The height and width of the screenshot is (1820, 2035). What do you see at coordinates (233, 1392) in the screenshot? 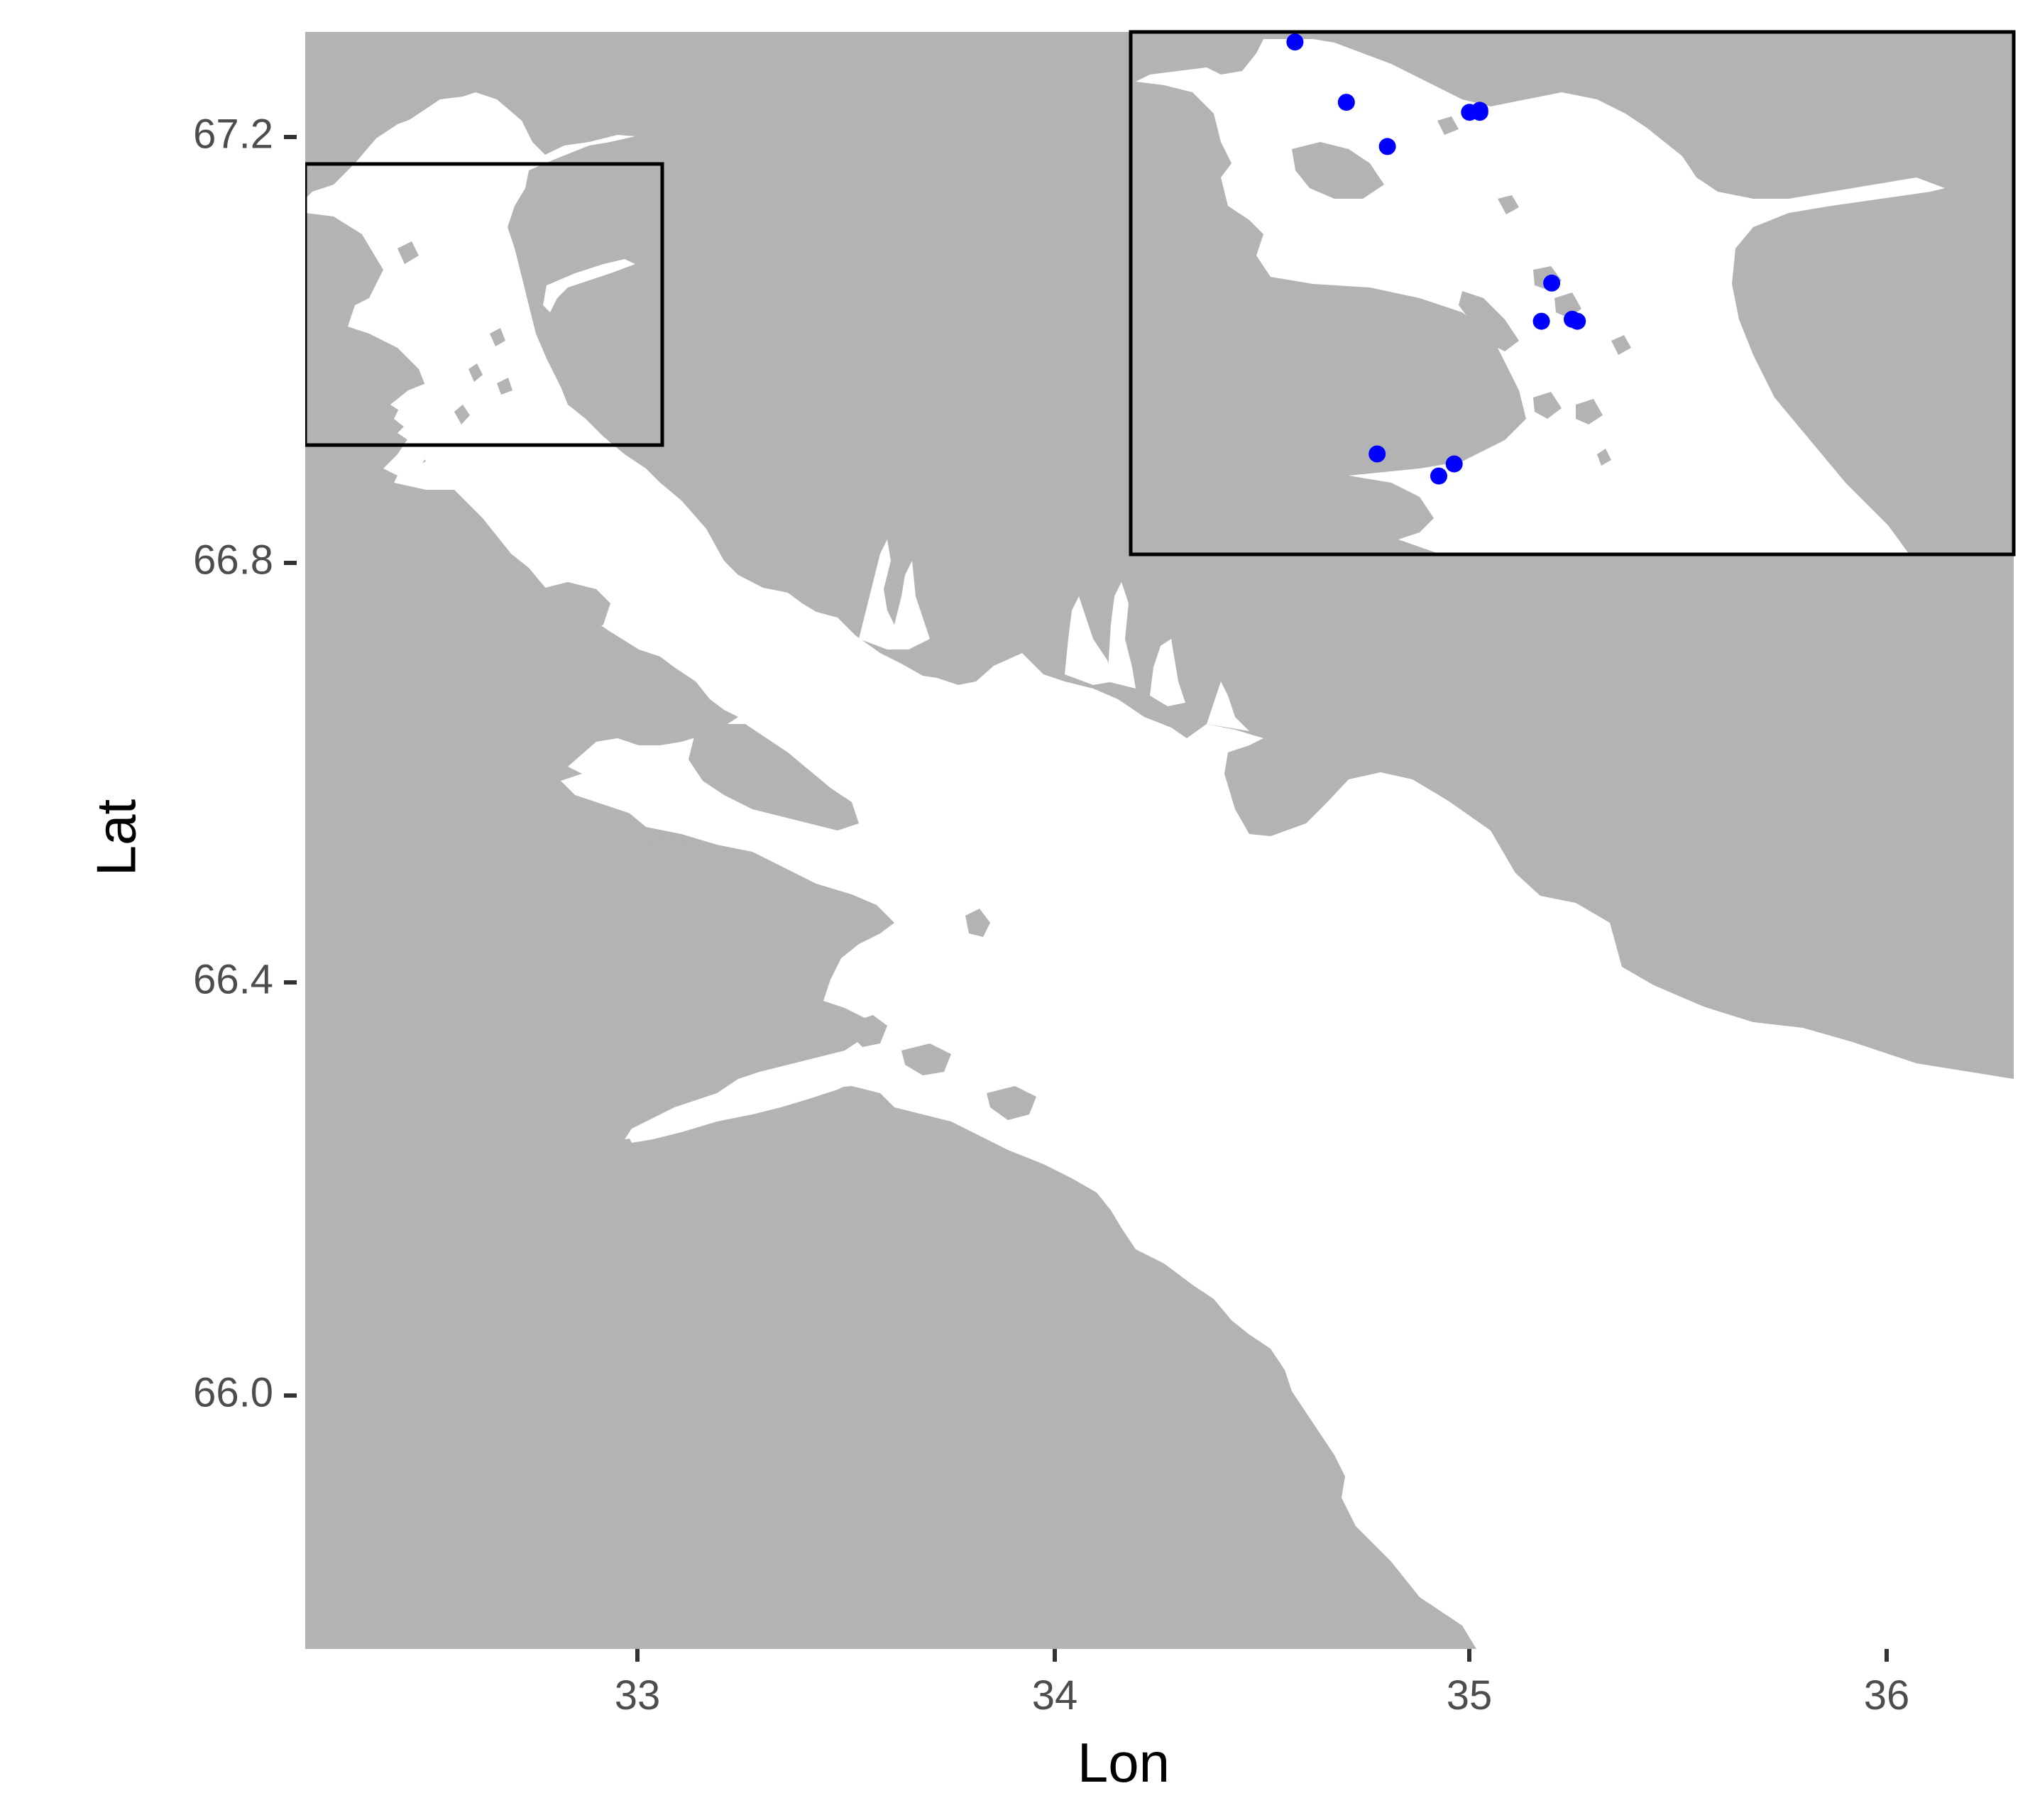
I see `y-tick-label: 66.0` at bounding box center [233, 1392].